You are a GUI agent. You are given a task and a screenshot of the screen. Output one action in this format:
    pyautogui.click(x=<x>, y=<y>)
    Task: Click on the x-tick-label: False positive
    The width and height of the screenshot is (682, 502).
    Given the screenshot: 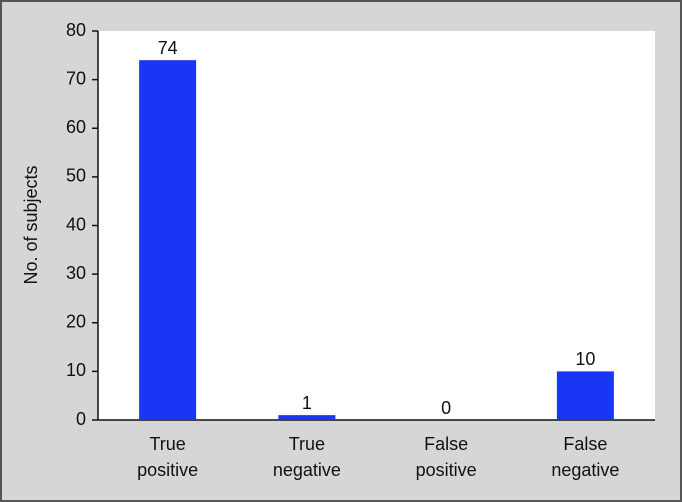 What is the action you would take?
    pyautogui.click(x=446, y=457)
    